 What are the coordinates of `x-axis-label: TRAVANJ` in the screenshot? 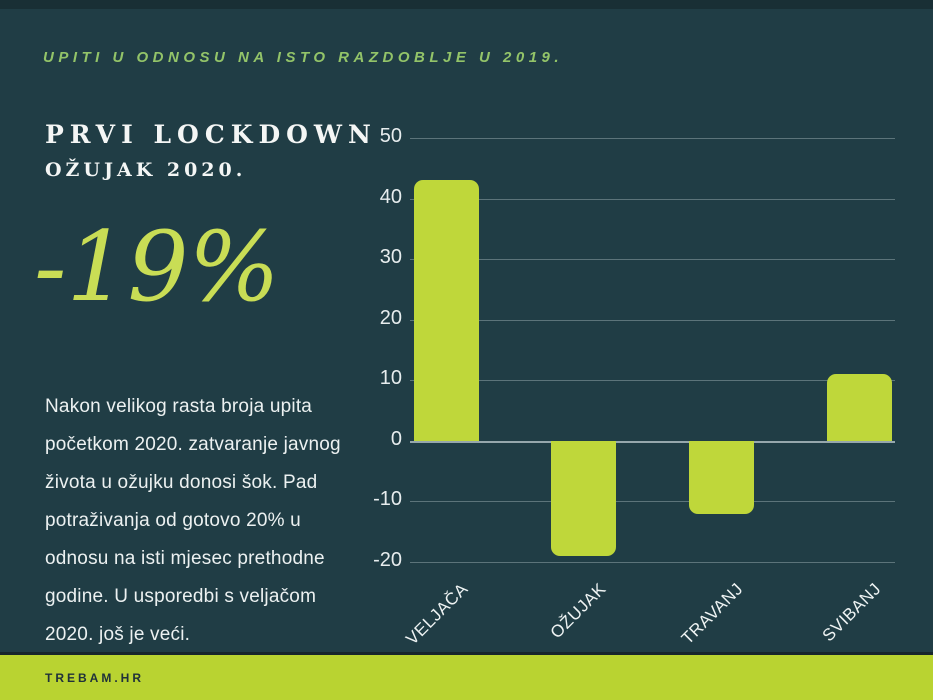 It's located at (712, 614).